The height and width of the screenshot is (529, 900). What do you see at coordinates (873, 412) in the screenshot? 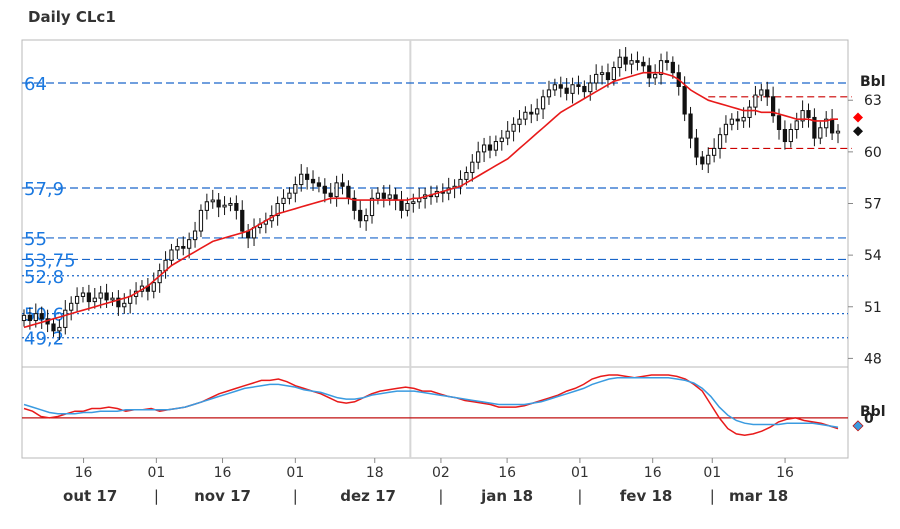
I see `indicator-unit-label: Bbl` at bounding box center [873, 412].